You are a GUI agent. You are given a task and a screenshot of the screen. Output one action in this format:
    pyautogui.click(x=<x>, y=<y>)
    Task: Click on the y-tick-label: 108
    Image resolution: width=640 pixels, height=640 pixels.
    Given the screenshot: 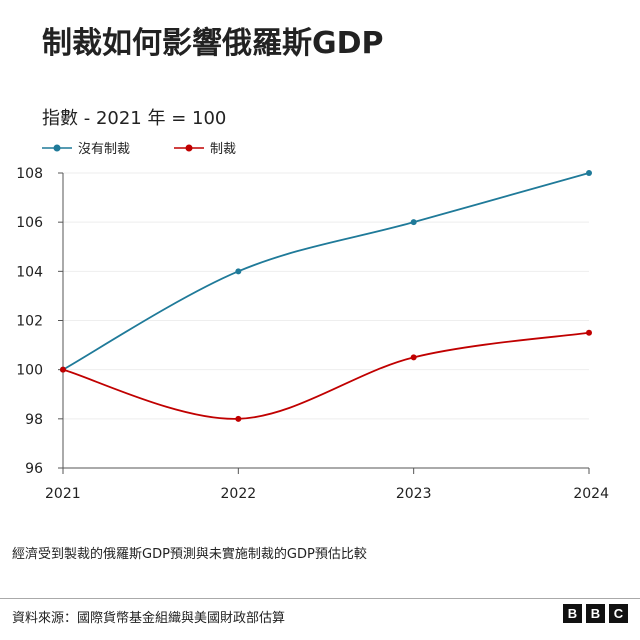 What is the action you would take?
    pyautogui.click(x=29, y=174)
    